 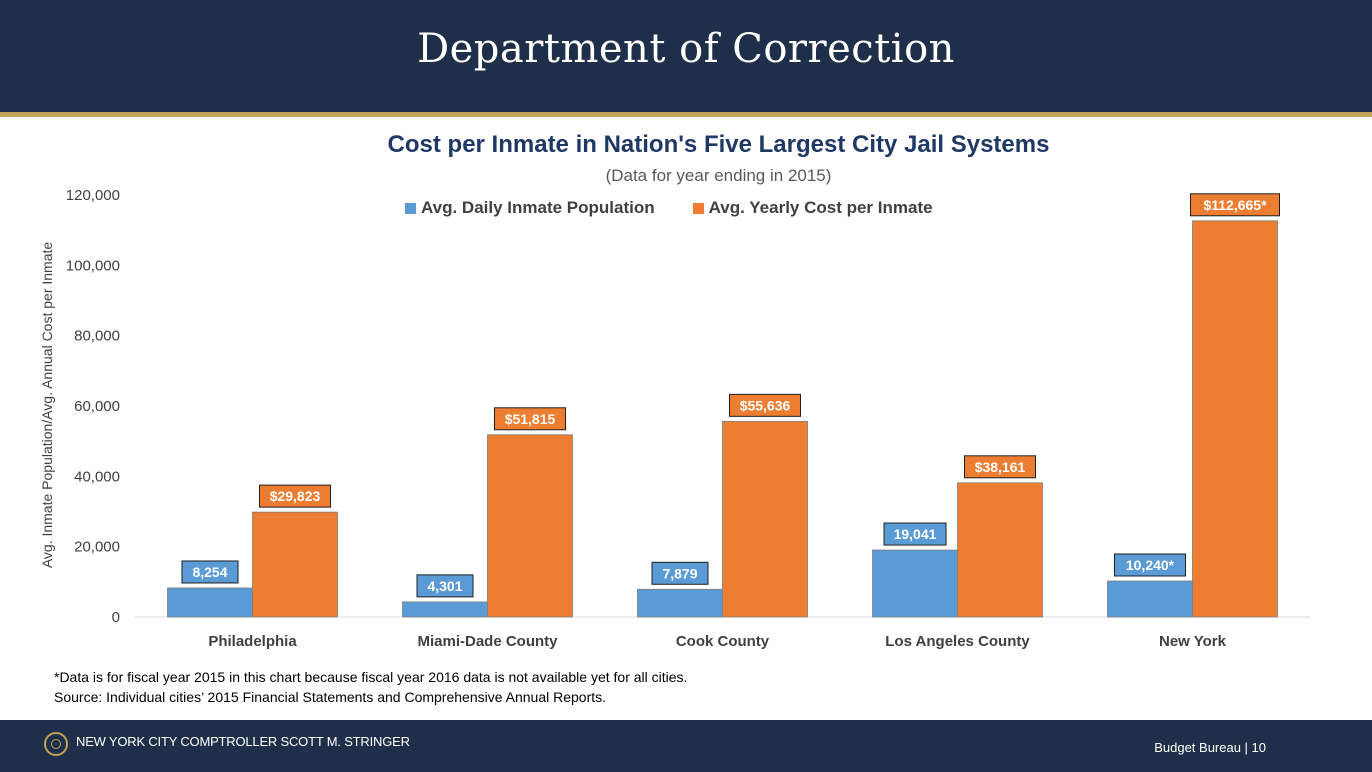 I want to click on data-label: 4,301, so click(x=444, y=586).